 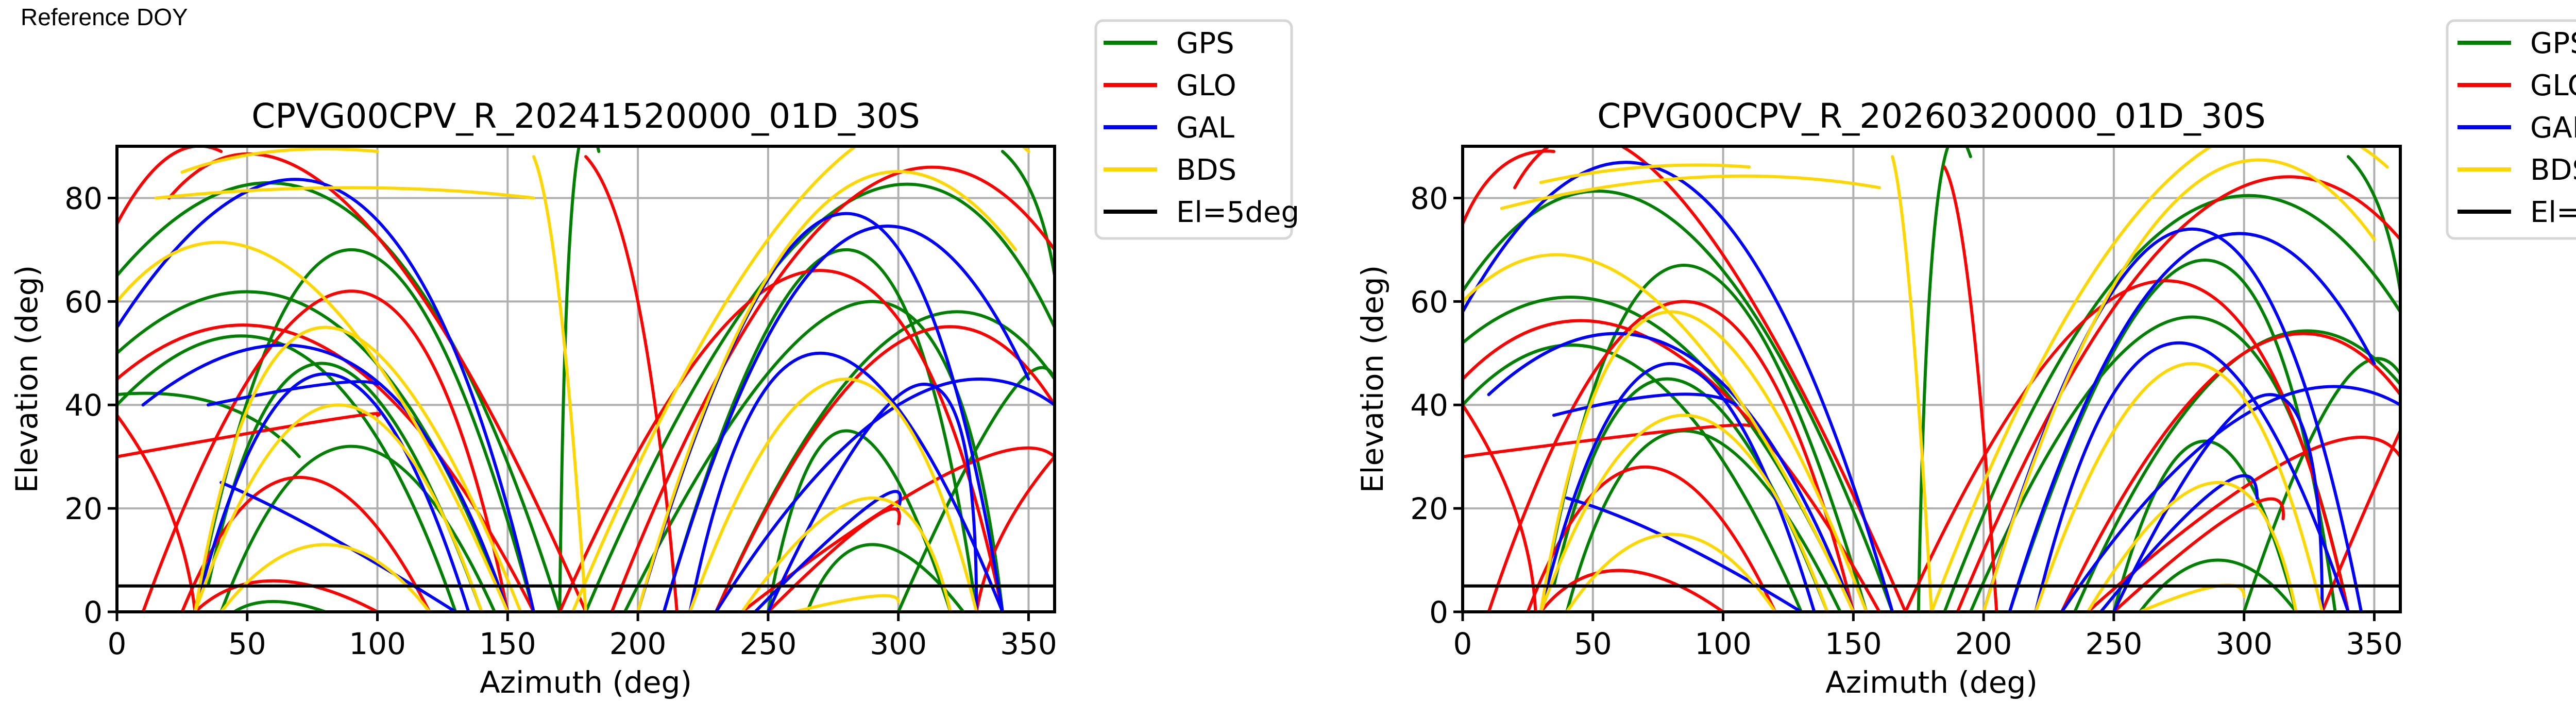 I want to click on y-tick-label: 60, so click(x=83, y=301).